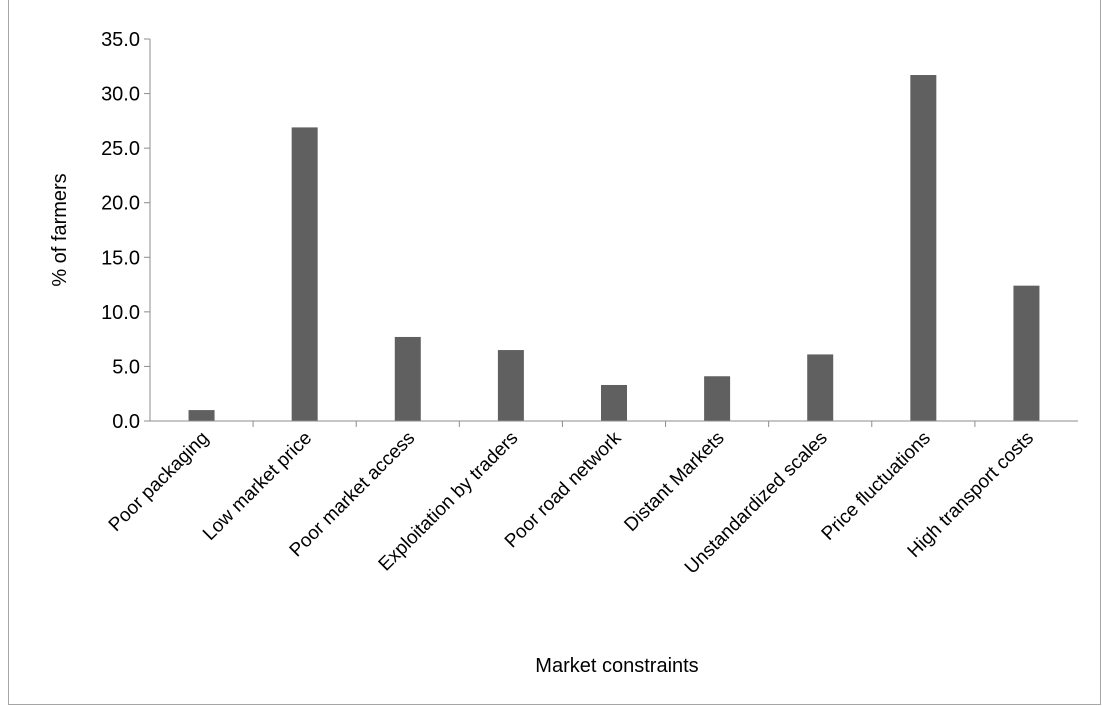 The width and height of the screenshot is (1102, 706). Describe the element at coordinates (120, 204) in the screenshot. I see `y-tick-label: 20.0` at that location.